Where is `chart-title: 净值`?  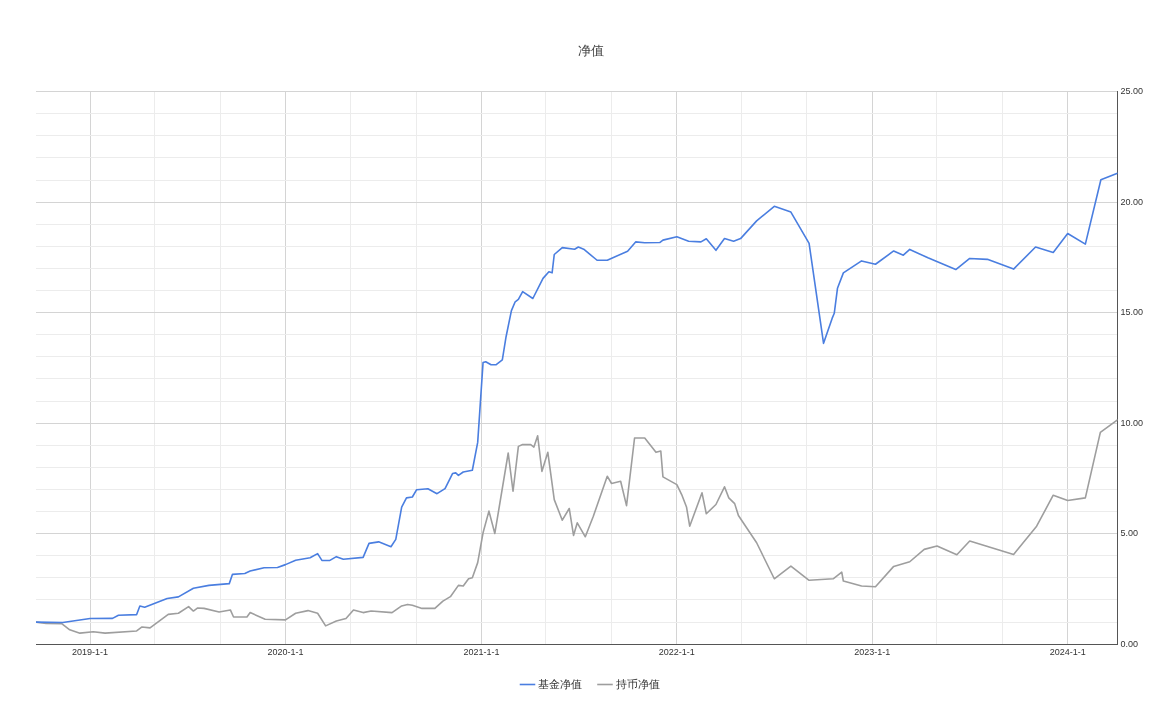
chart-title: 净值 is located at coordinates (591, 51).